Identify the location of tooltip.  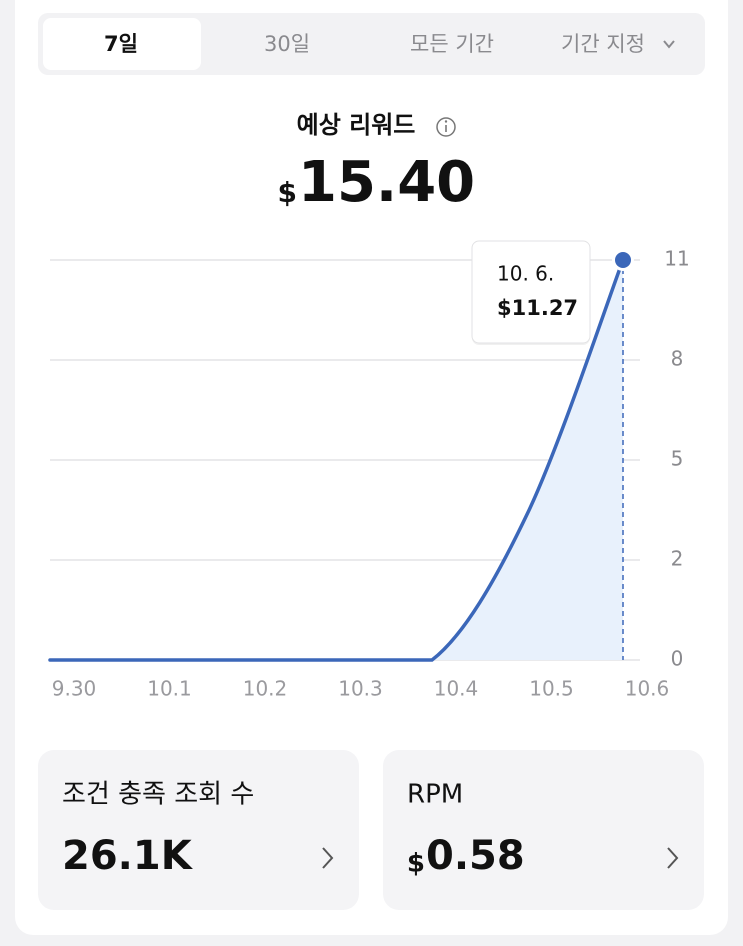
(531, 292).